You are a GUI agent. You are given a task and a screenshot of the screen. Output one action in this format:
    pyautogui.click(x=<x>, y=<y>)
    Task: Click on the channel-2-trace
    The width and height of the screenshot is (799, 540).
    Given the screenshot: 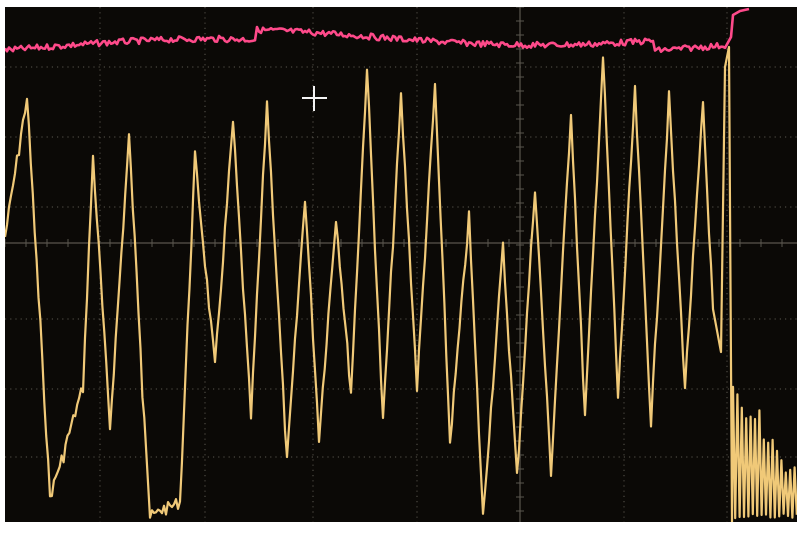 What is the action you would take?
    pyautogui.click(x=377, y=30)
    